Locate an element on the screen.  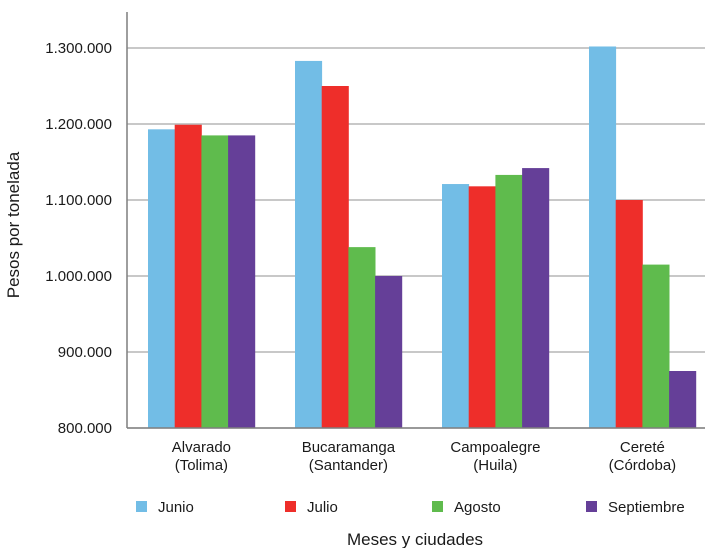
x-tick-label: Cereté (Córdoba) is located at coordinates (643, 456).